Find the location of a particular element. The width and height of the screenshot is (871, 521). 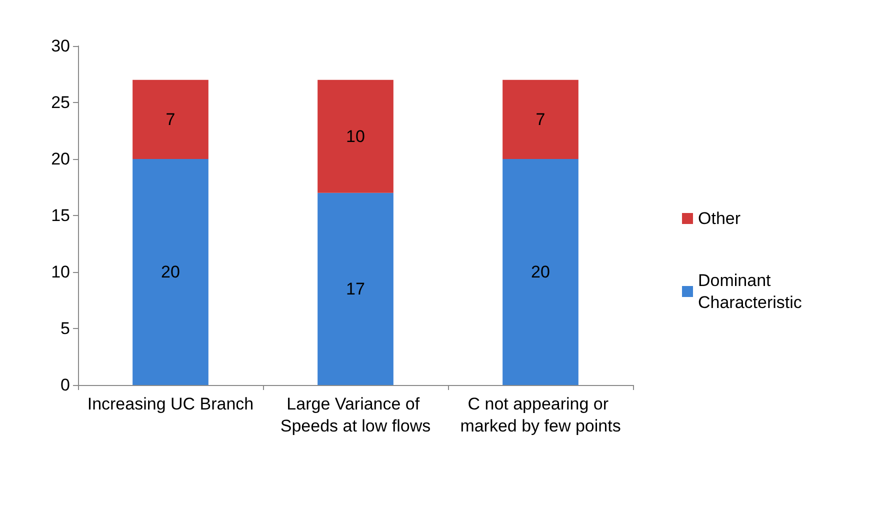

y-tick-label: 0 is located at coordinates (65, 385).